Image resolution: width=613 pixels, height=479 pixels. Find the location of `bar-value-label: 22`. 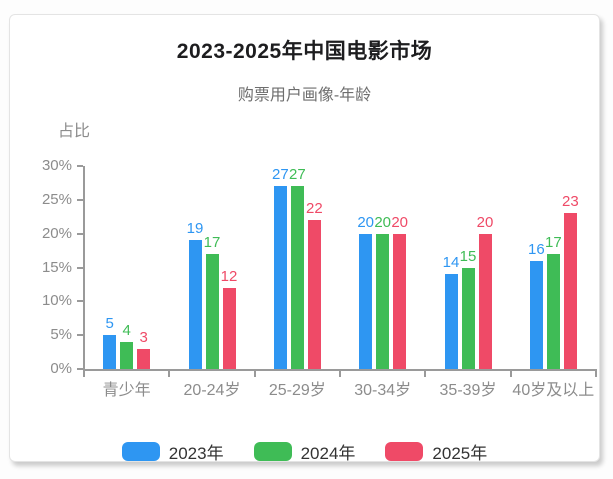

bar-value-label: 22 is located at coordinates (314, 209).